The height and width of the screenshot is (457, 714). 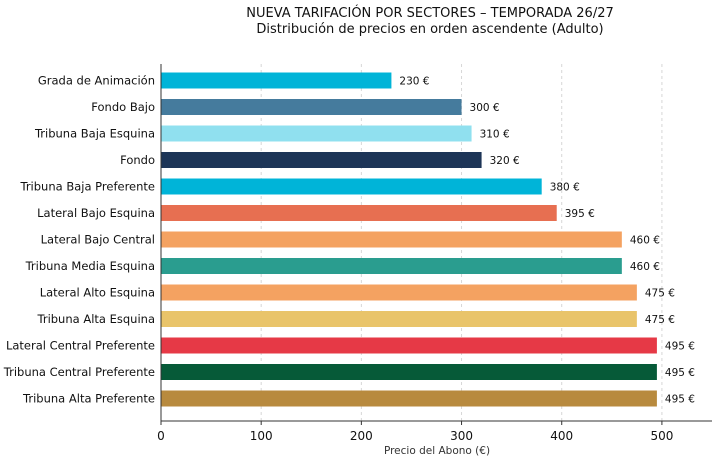 What do you see at coordinates (645, 241) in the screenshot?
I see `value-label-7: 460 €` at bounding box center [645, 241].